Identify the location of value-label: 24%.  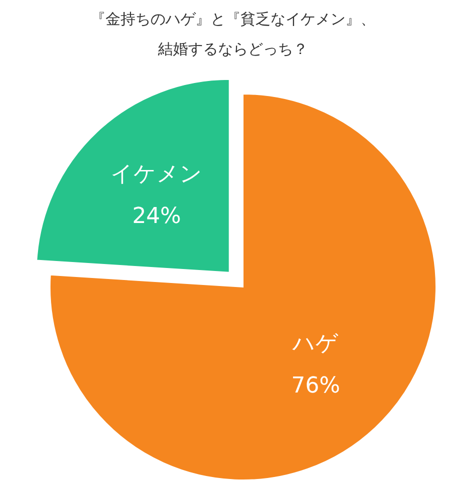
(157, 217).